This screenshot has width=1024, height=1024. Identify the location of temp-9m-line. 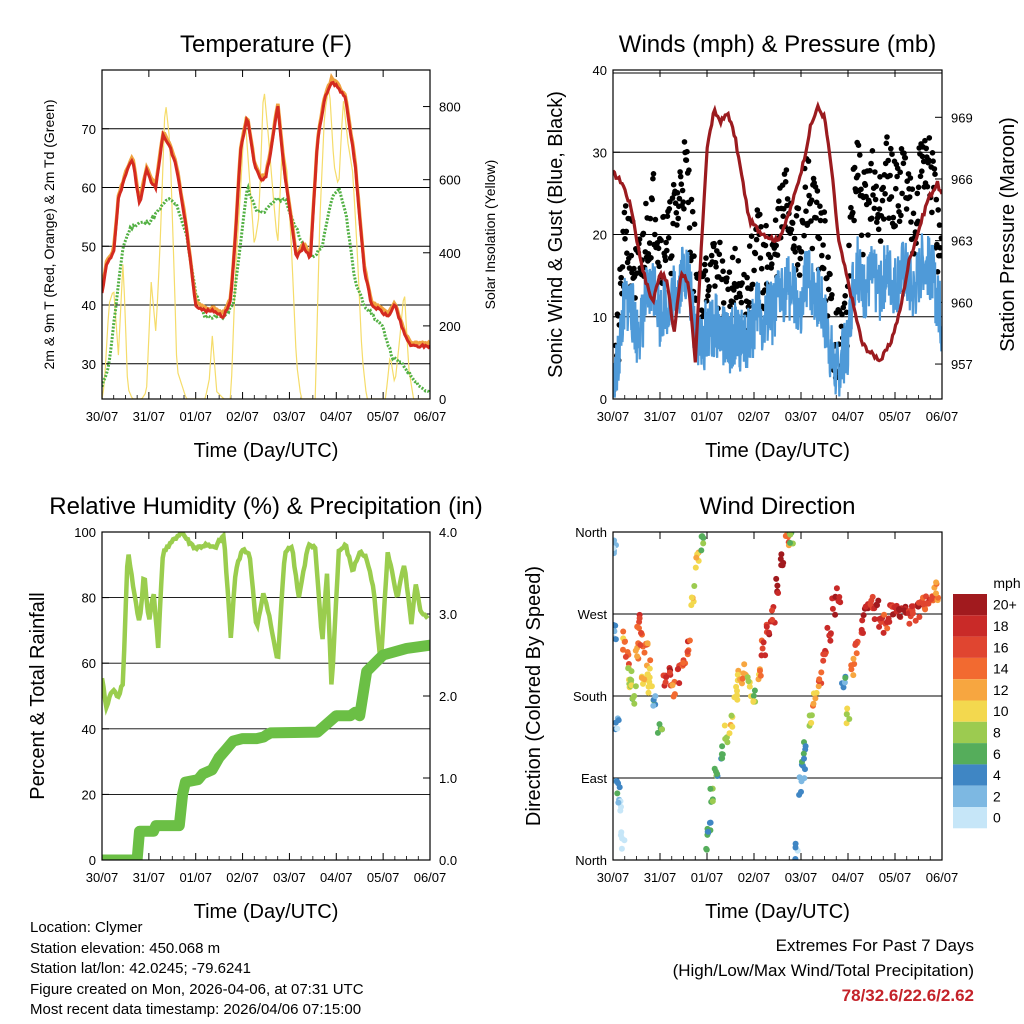
(266, 209).